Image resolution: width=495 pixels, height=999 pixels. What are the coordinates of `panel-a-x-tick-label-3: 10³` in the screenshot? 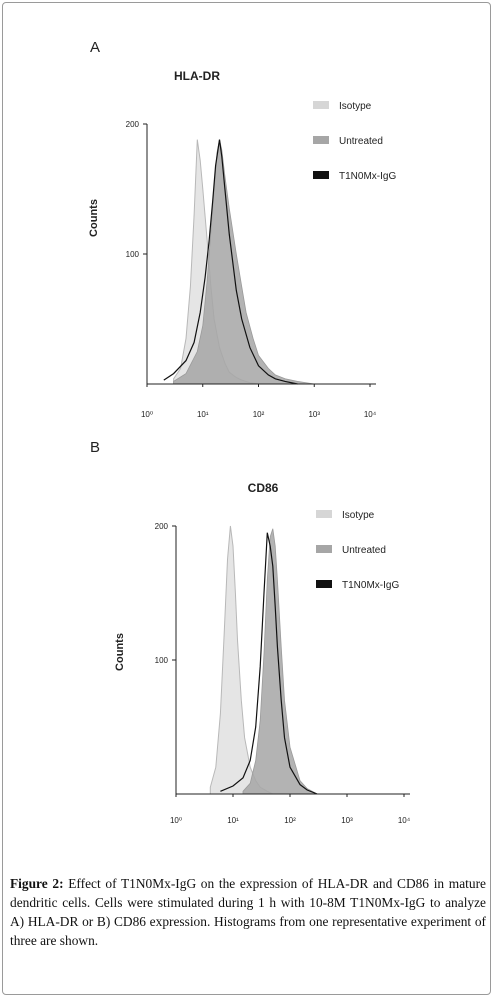 It's located at (314, 414).